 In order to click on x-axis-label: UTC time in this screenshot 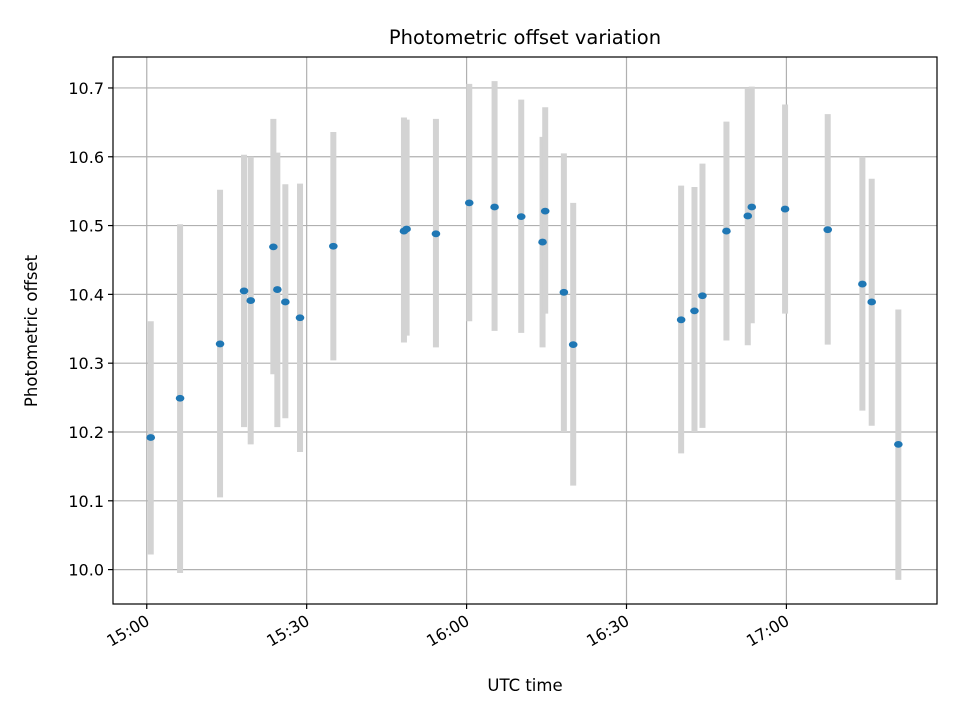, I will do `click(524, 685)`.